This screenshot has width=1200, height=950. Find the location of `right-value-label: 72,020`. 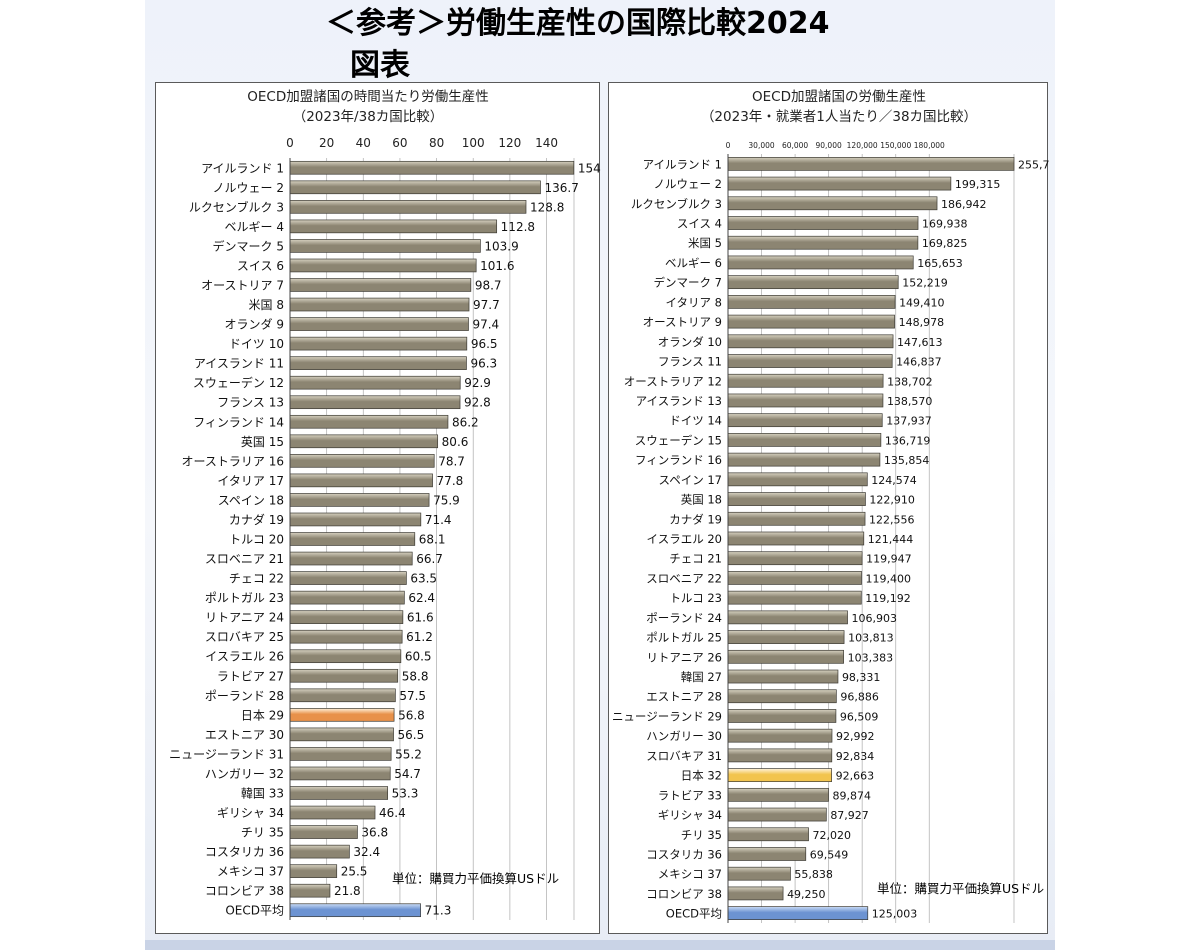

right-value-label: 72,020 is located at coordinates (832, 835).